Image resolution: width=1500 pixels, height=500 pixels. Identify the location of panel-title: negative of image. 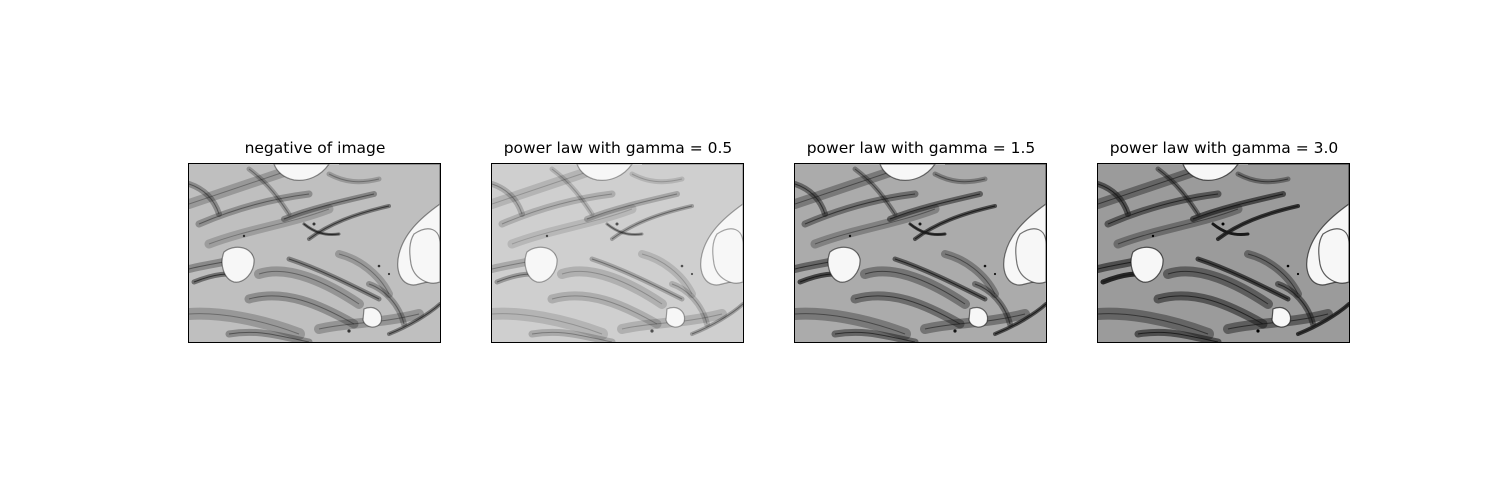
(315, 148).